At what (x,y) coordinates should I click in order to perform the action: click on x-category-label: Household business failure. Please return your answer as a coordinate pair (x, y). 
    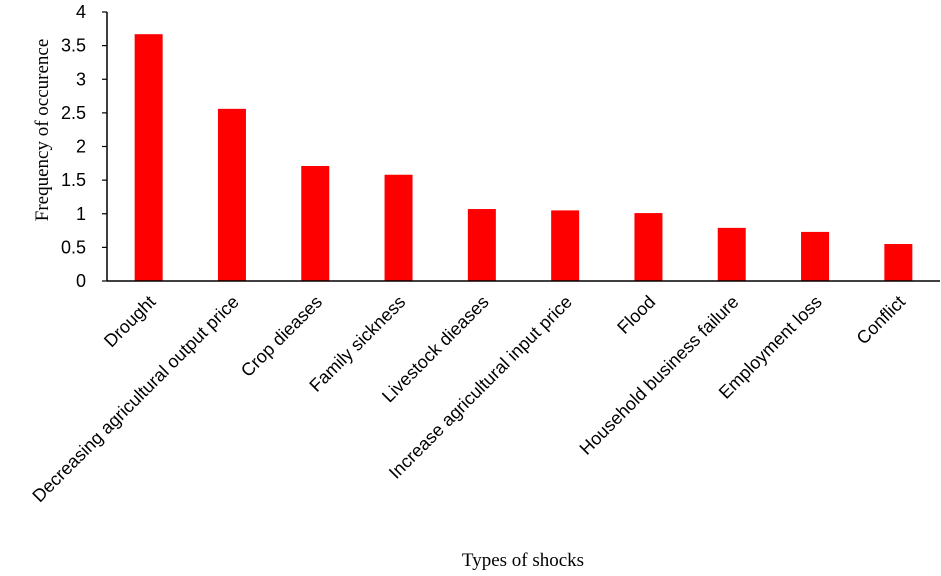
    Looking at the image, I should click on (659, 375).